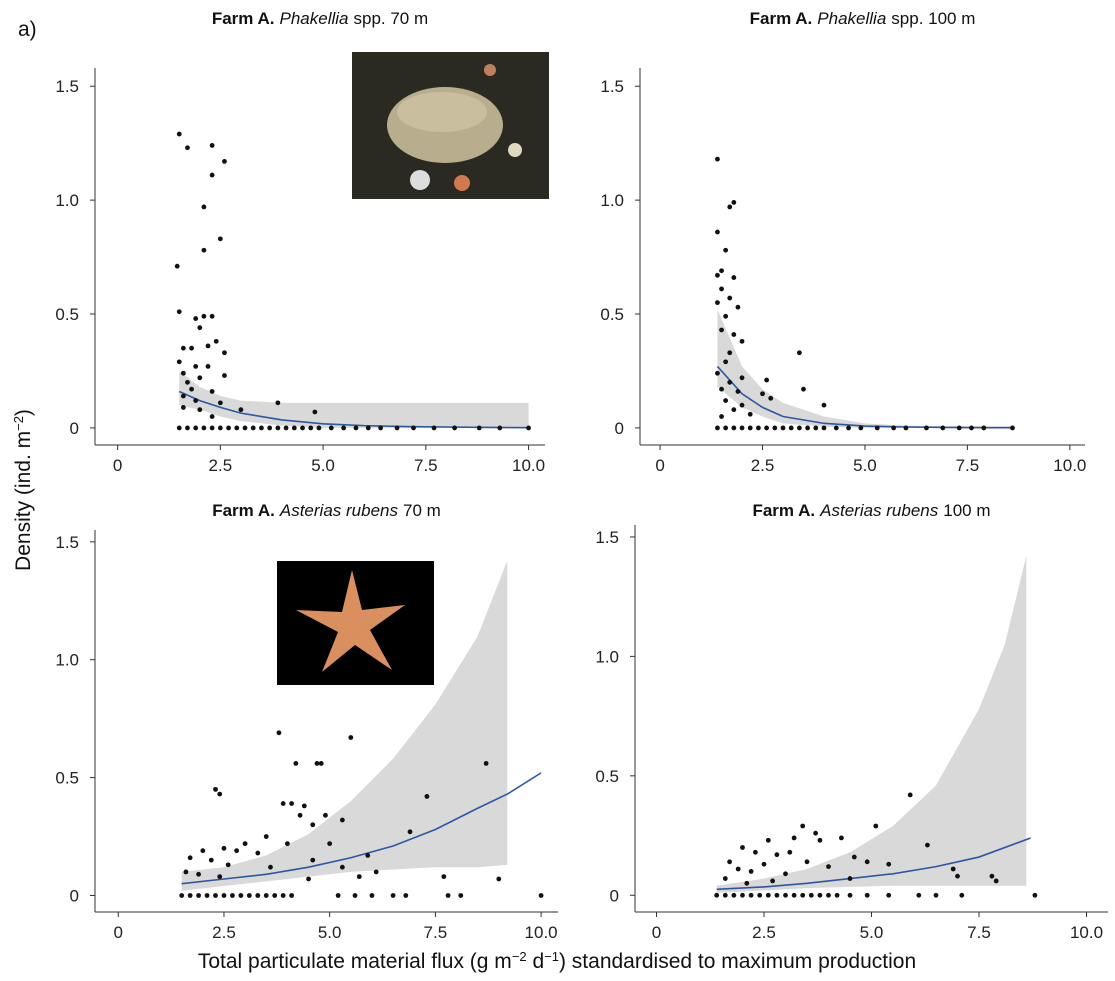  Describe the element at coordinates (355, 961) in the screenshot. I see `x-label-text: Total particulate material flux (g m` at that location.